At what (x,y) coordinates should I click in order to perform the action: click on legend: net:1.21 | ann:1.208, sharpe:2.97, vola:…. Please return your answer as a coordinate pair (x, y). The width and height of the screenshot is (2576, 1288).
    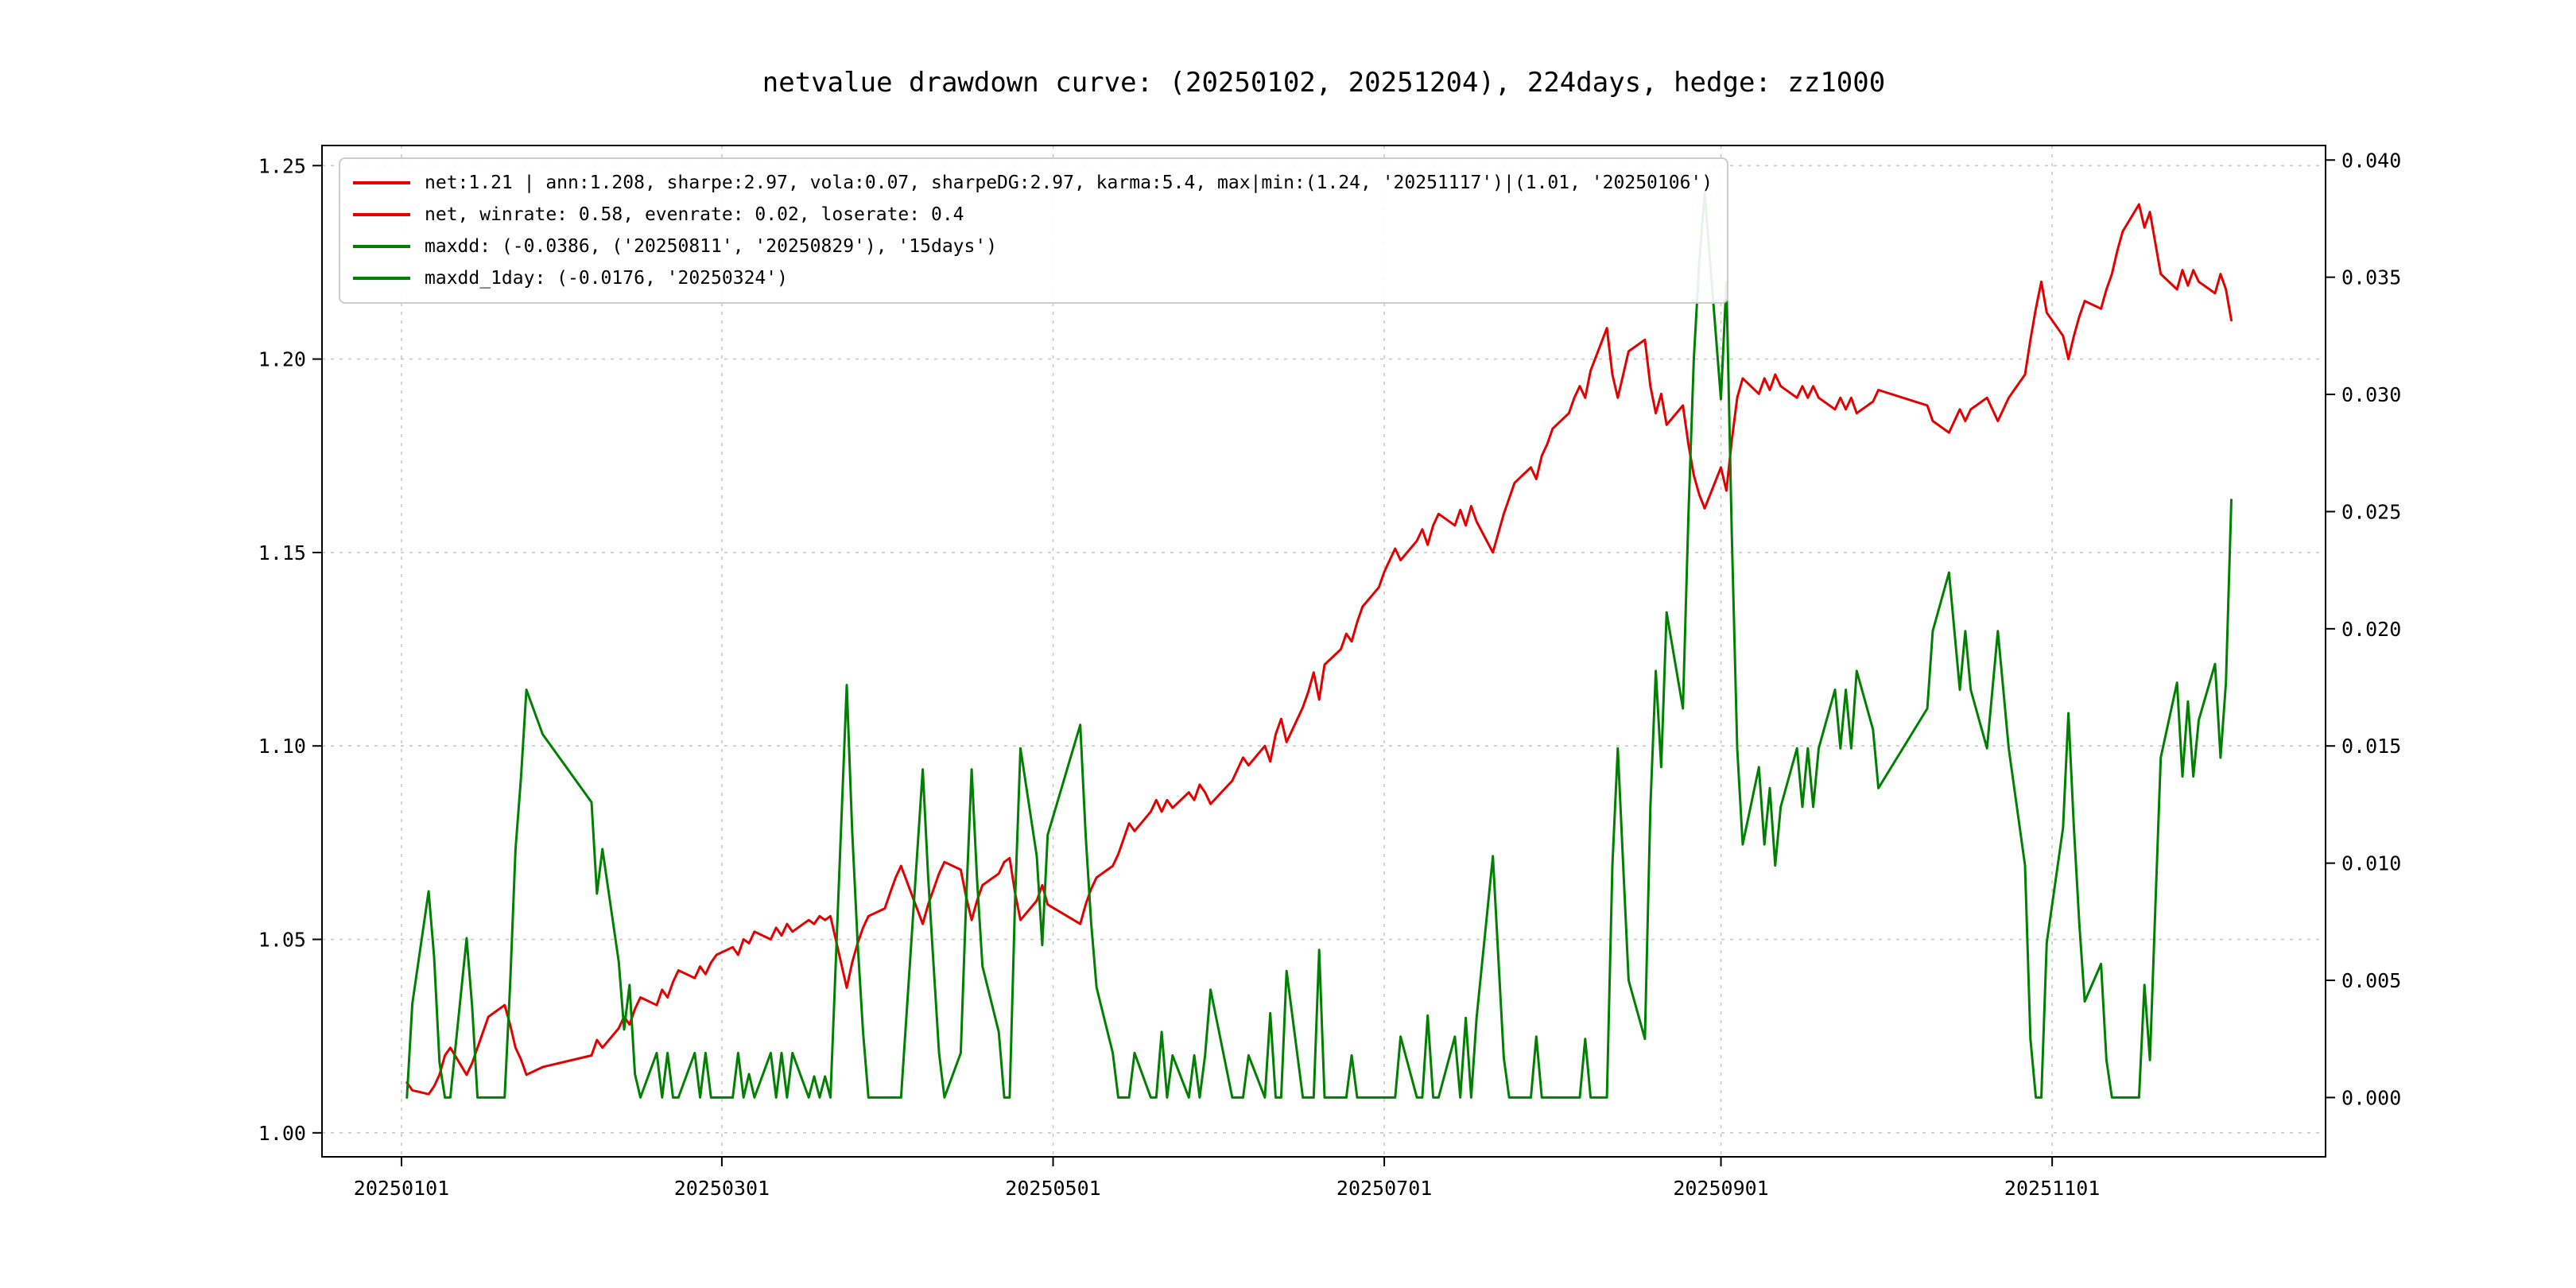
    Looking at the image, I should click on (1034, 230).